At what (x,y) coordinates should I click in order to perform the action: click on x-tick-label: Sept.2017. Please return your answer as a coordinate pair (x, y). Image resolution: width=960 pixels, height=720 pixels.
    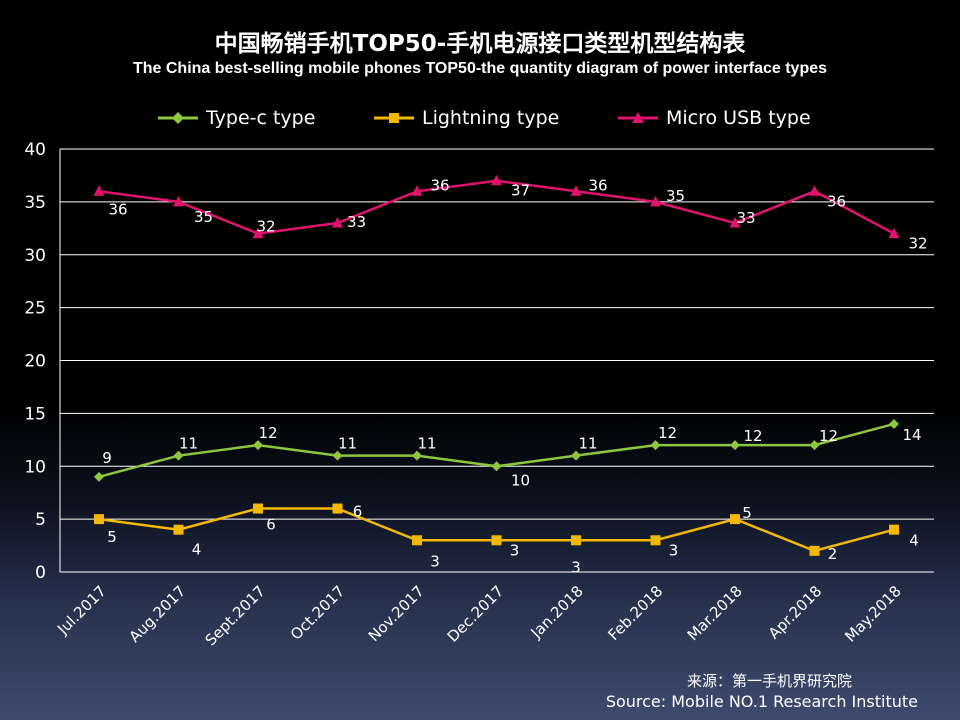
    Looking at the image, I should click on (235, 615).